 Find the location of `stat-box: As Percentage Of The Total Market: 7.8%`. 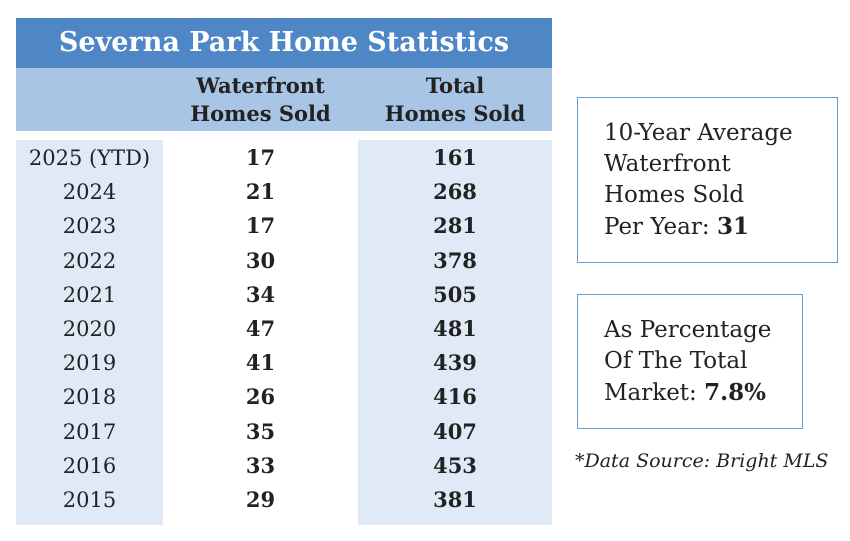

stat-box: As Percentage Of The Total Market: 7.8% is located at coordinates (690, 361).